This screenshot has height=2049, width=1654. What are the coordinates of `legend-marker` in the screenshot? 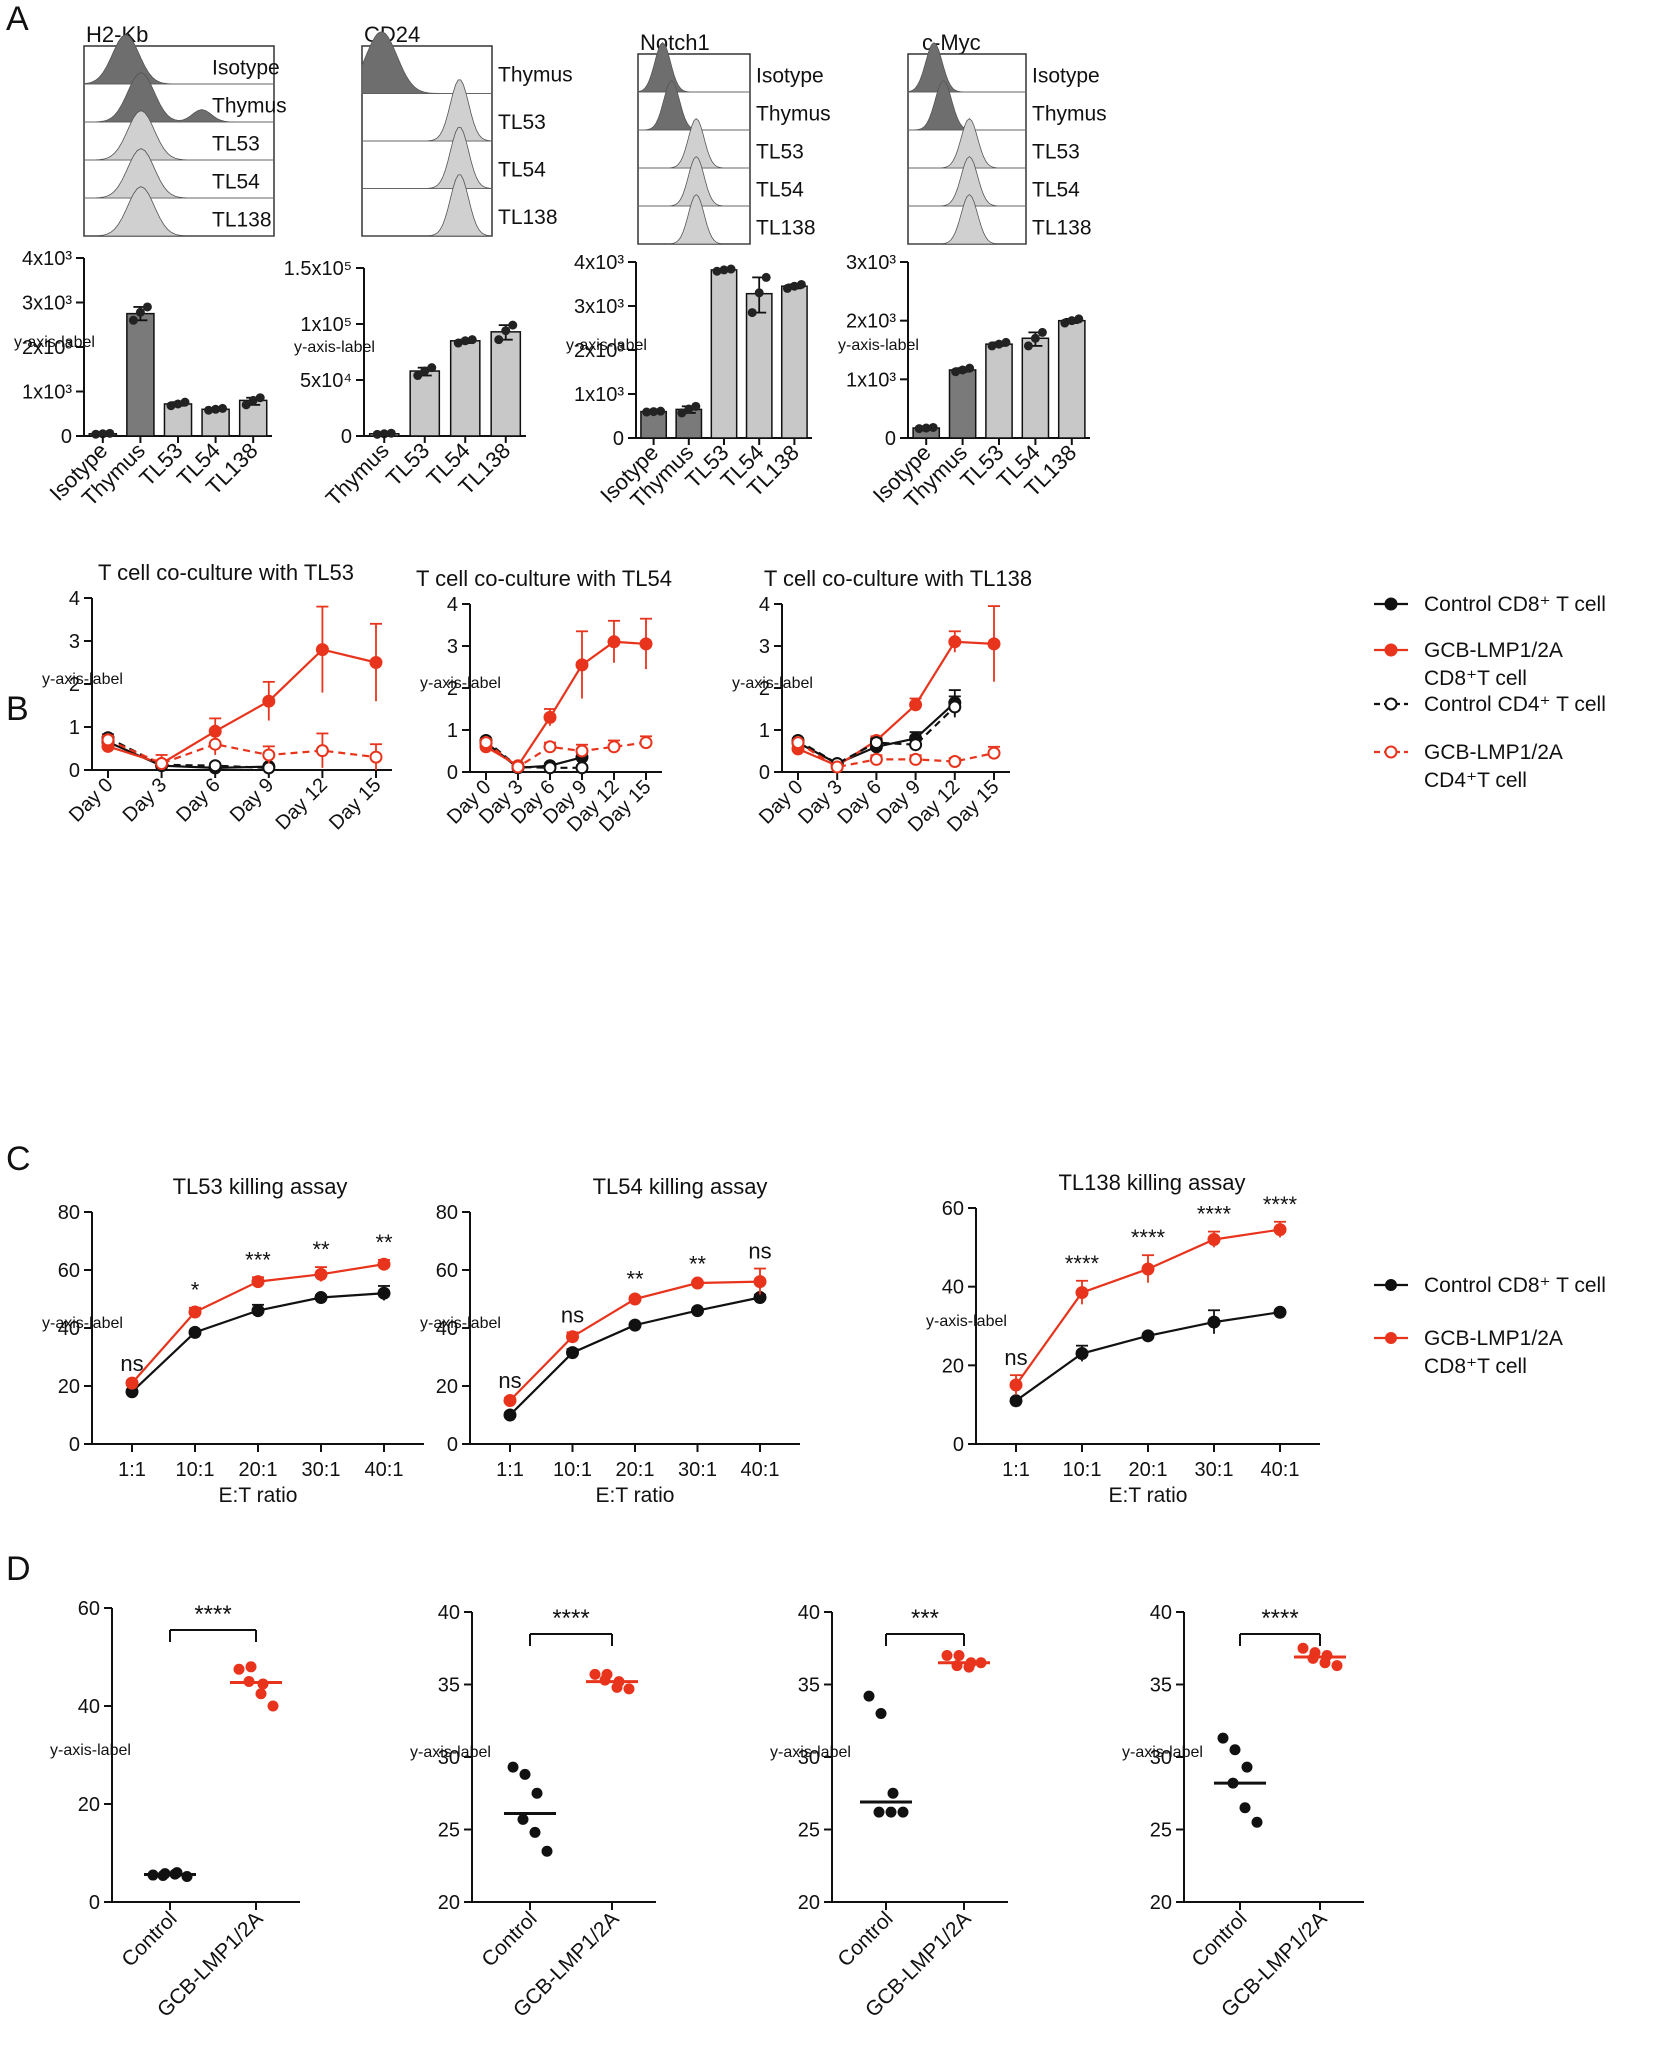 It's located at (1391, 752).